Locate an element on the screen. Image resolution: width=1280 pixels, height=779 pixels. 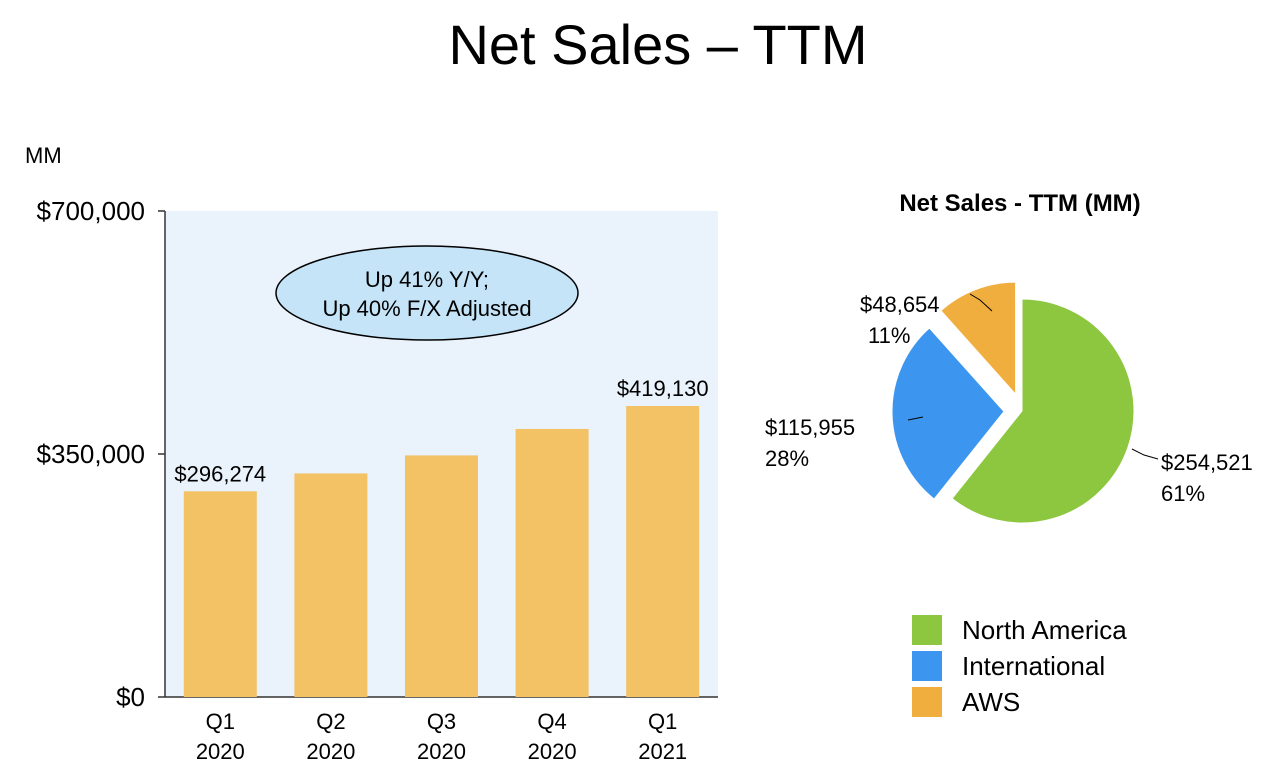
x-tick-label: Q4 is located at coordinates (551, 721).